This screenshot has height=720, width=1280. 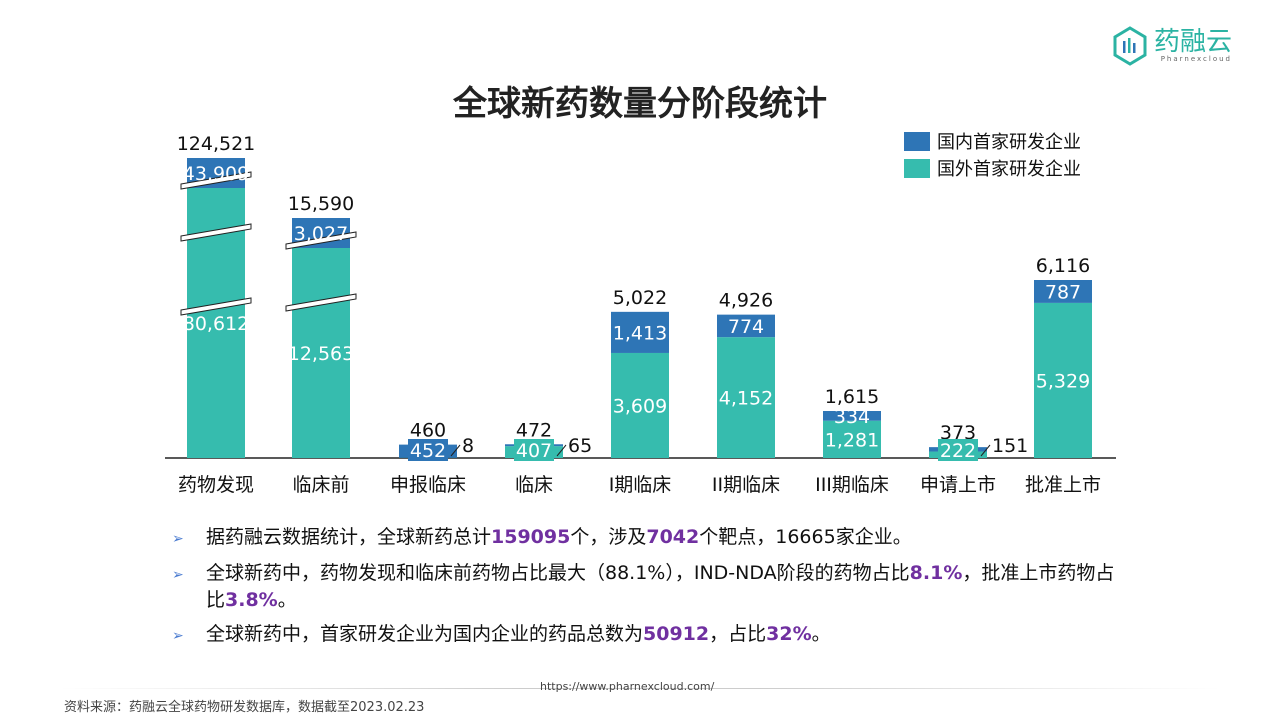 What do you see at coordinates (216, 485) in the screenshot?
I see `x-tick-label: 药物发现` at bounding box center [216, 485].